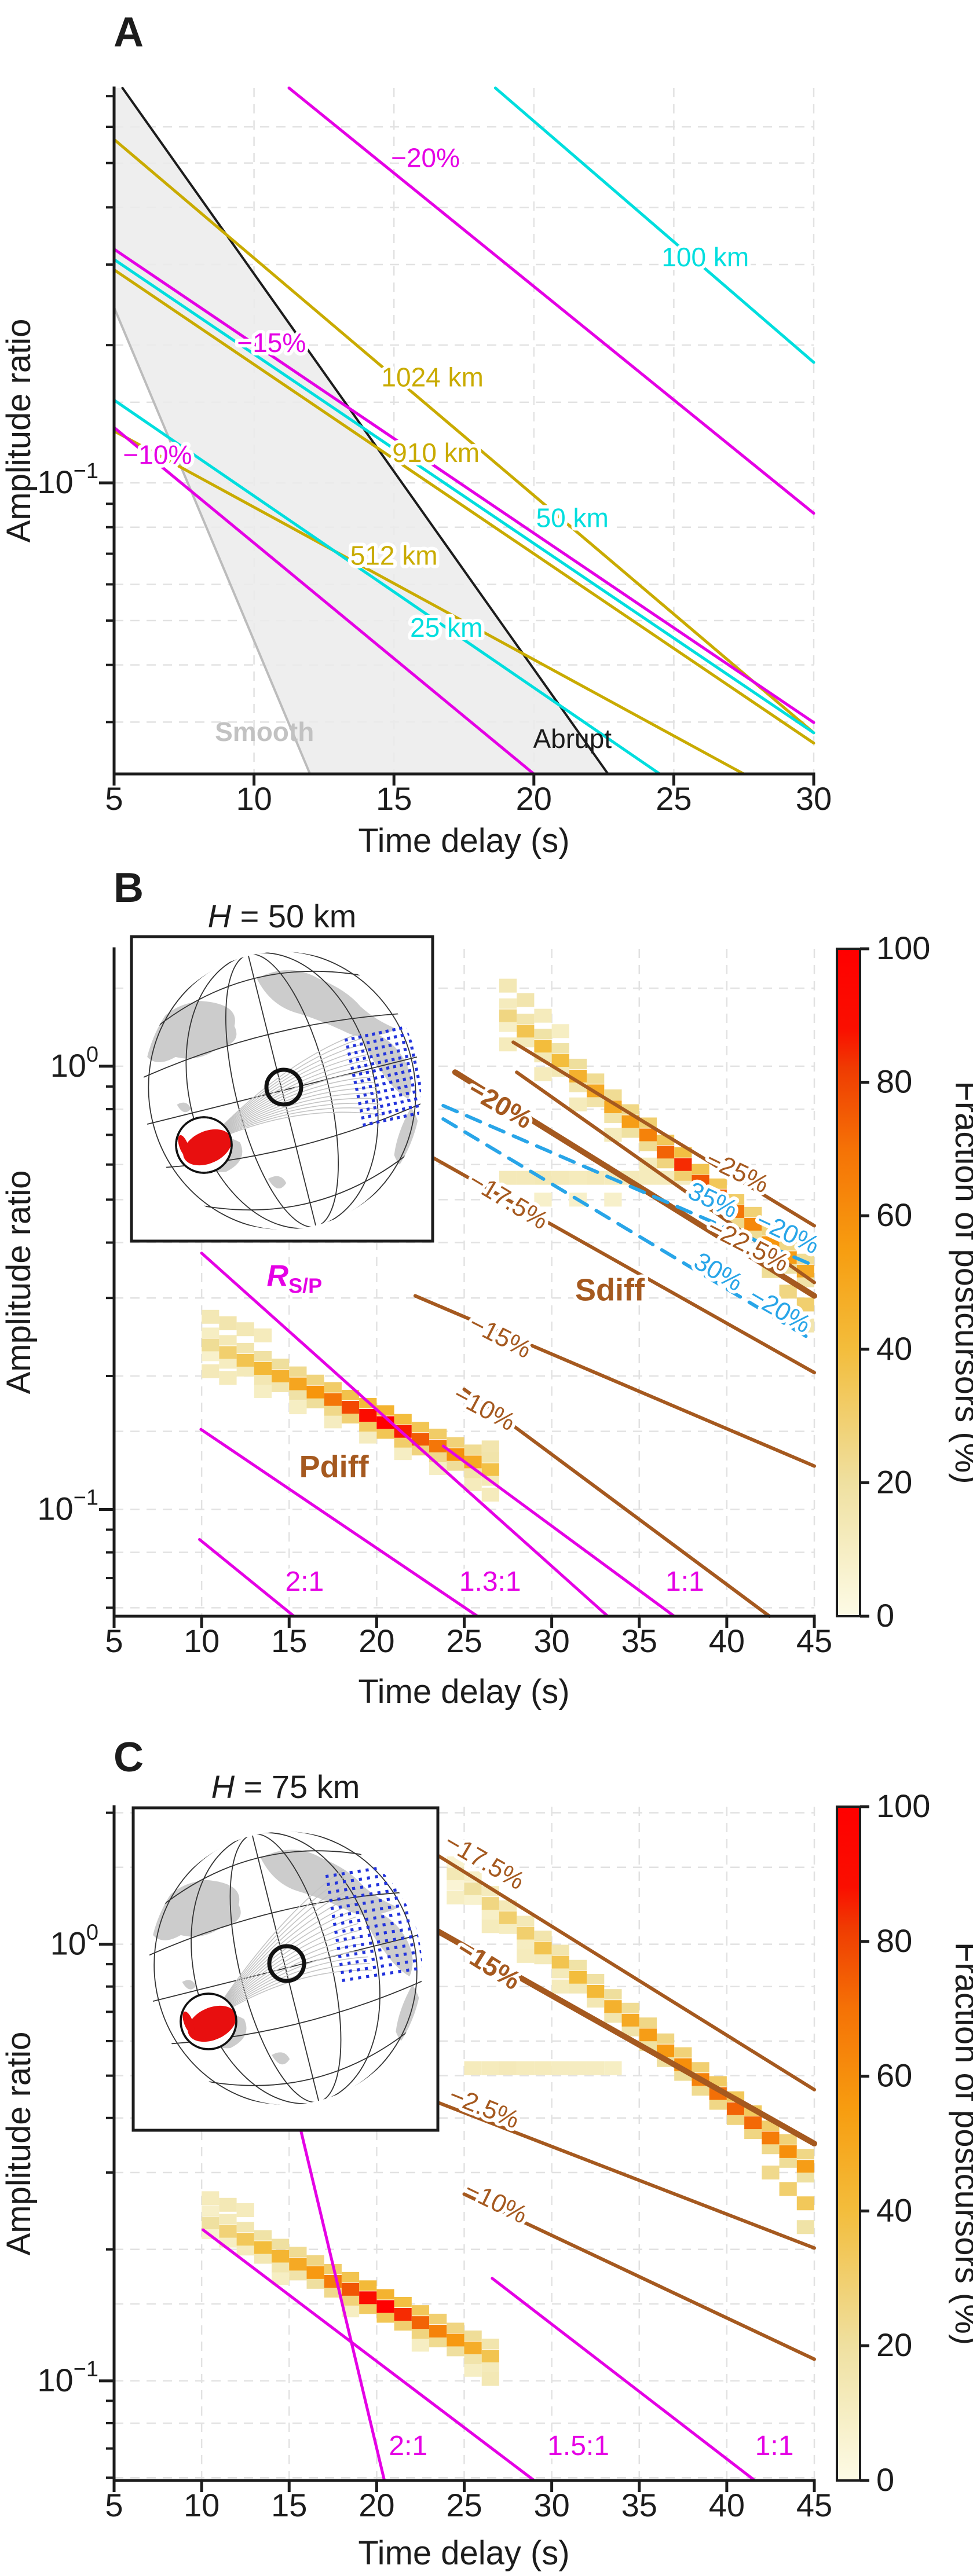 This screenshot has height=2576, width=973. Describe the element at coordinates (264, 732) in the screenshot. I see `contour-label: Smooth` at that location.